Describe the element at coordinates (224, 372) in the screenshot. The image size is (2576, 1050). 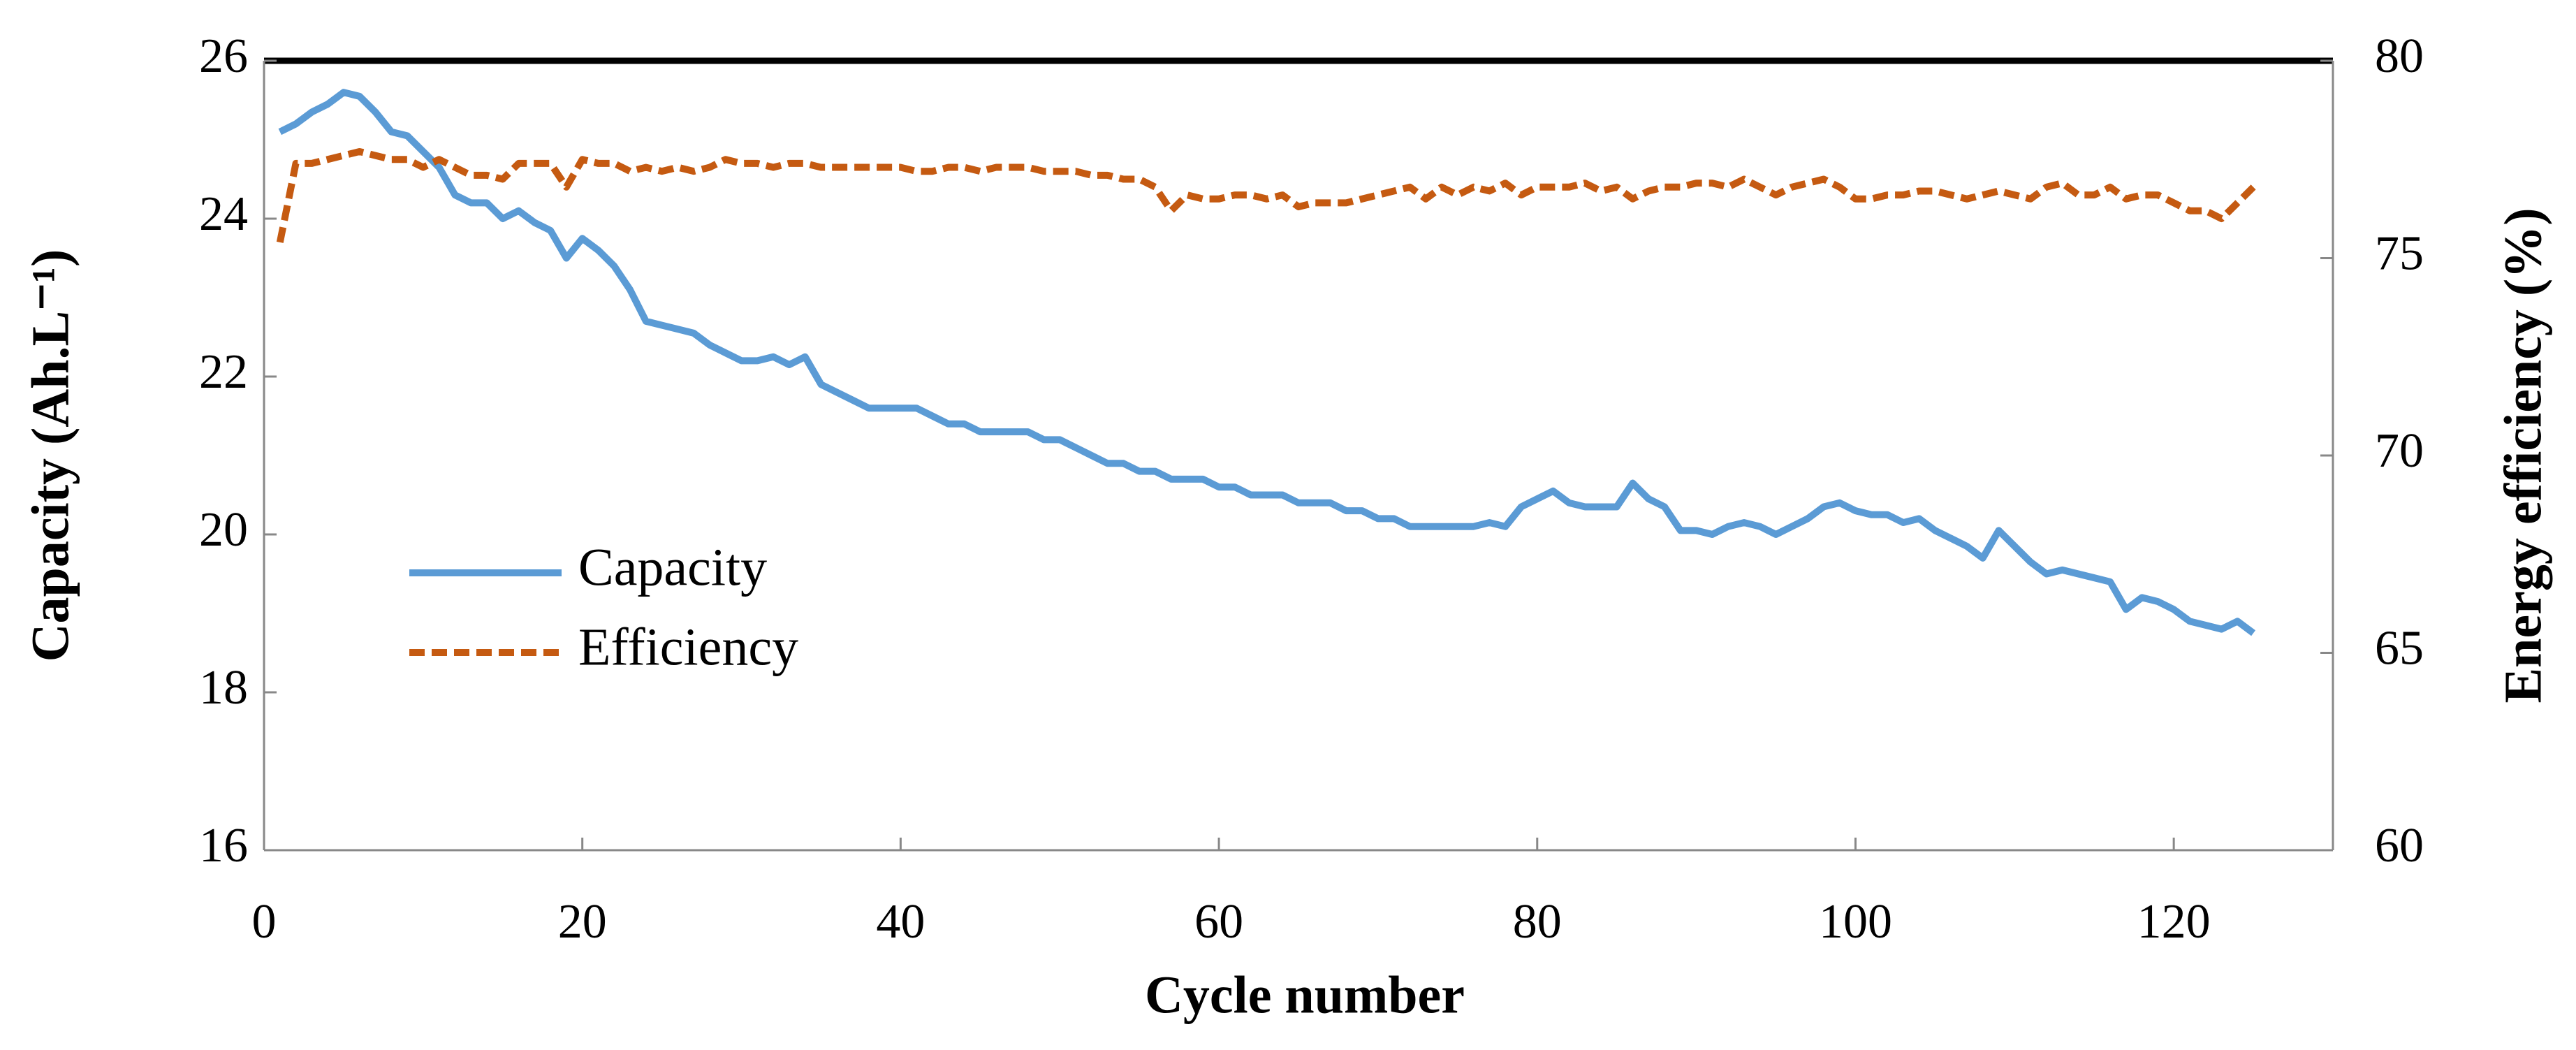
I see `y-tick-label: 22` at that location.